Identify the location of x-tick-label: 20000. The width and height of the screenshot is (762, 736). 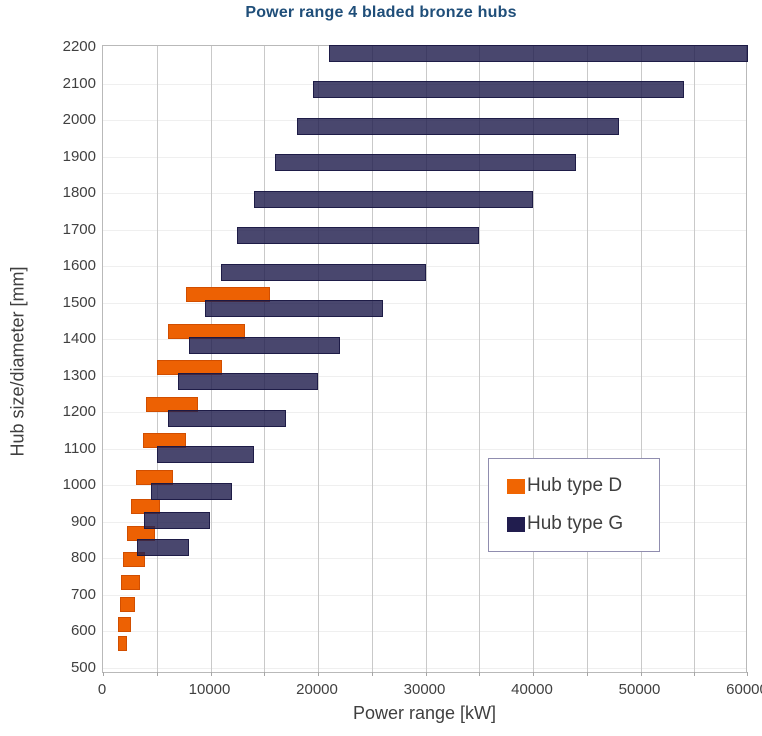
(317, 689).